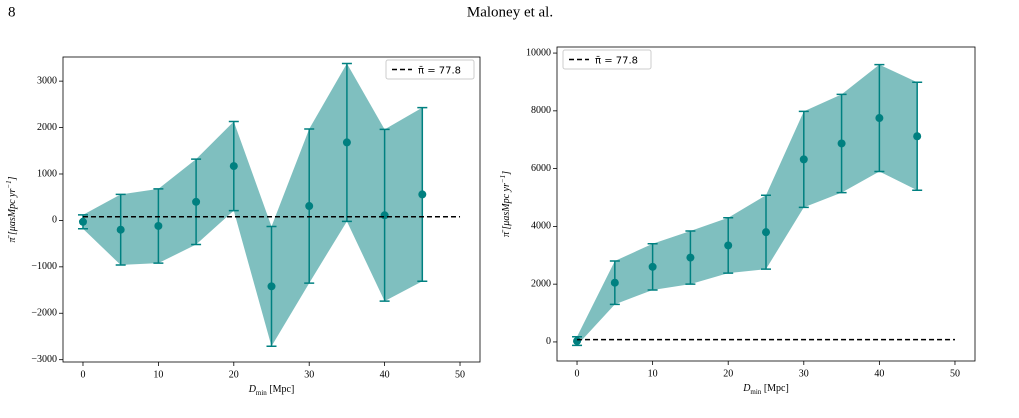  What do you see at coordinates (47, 80) in the screenshot?
I see `y-tick-label: 3000` at bounding box center [47, 80].